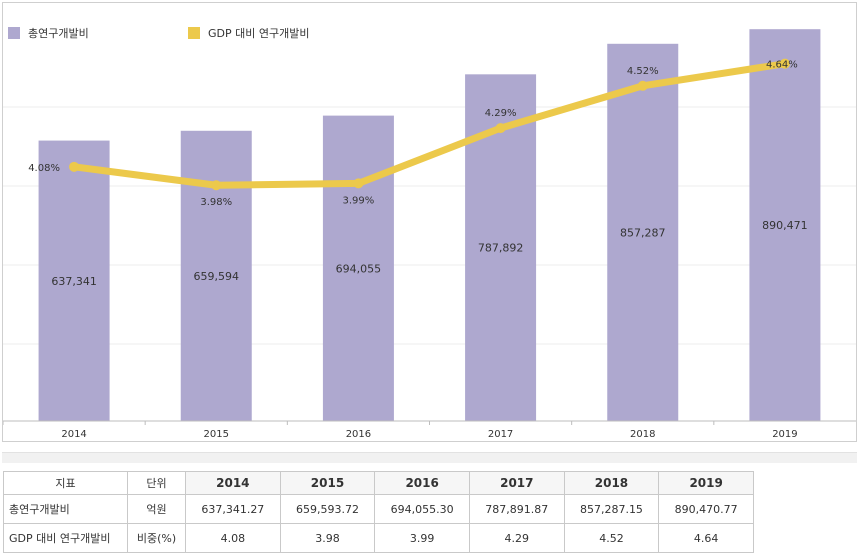 The height and width of the screenshot is (557, 860). Describe the element at coordinates (74, 166) in the screenshot. I see `line-point-2014` at that location.